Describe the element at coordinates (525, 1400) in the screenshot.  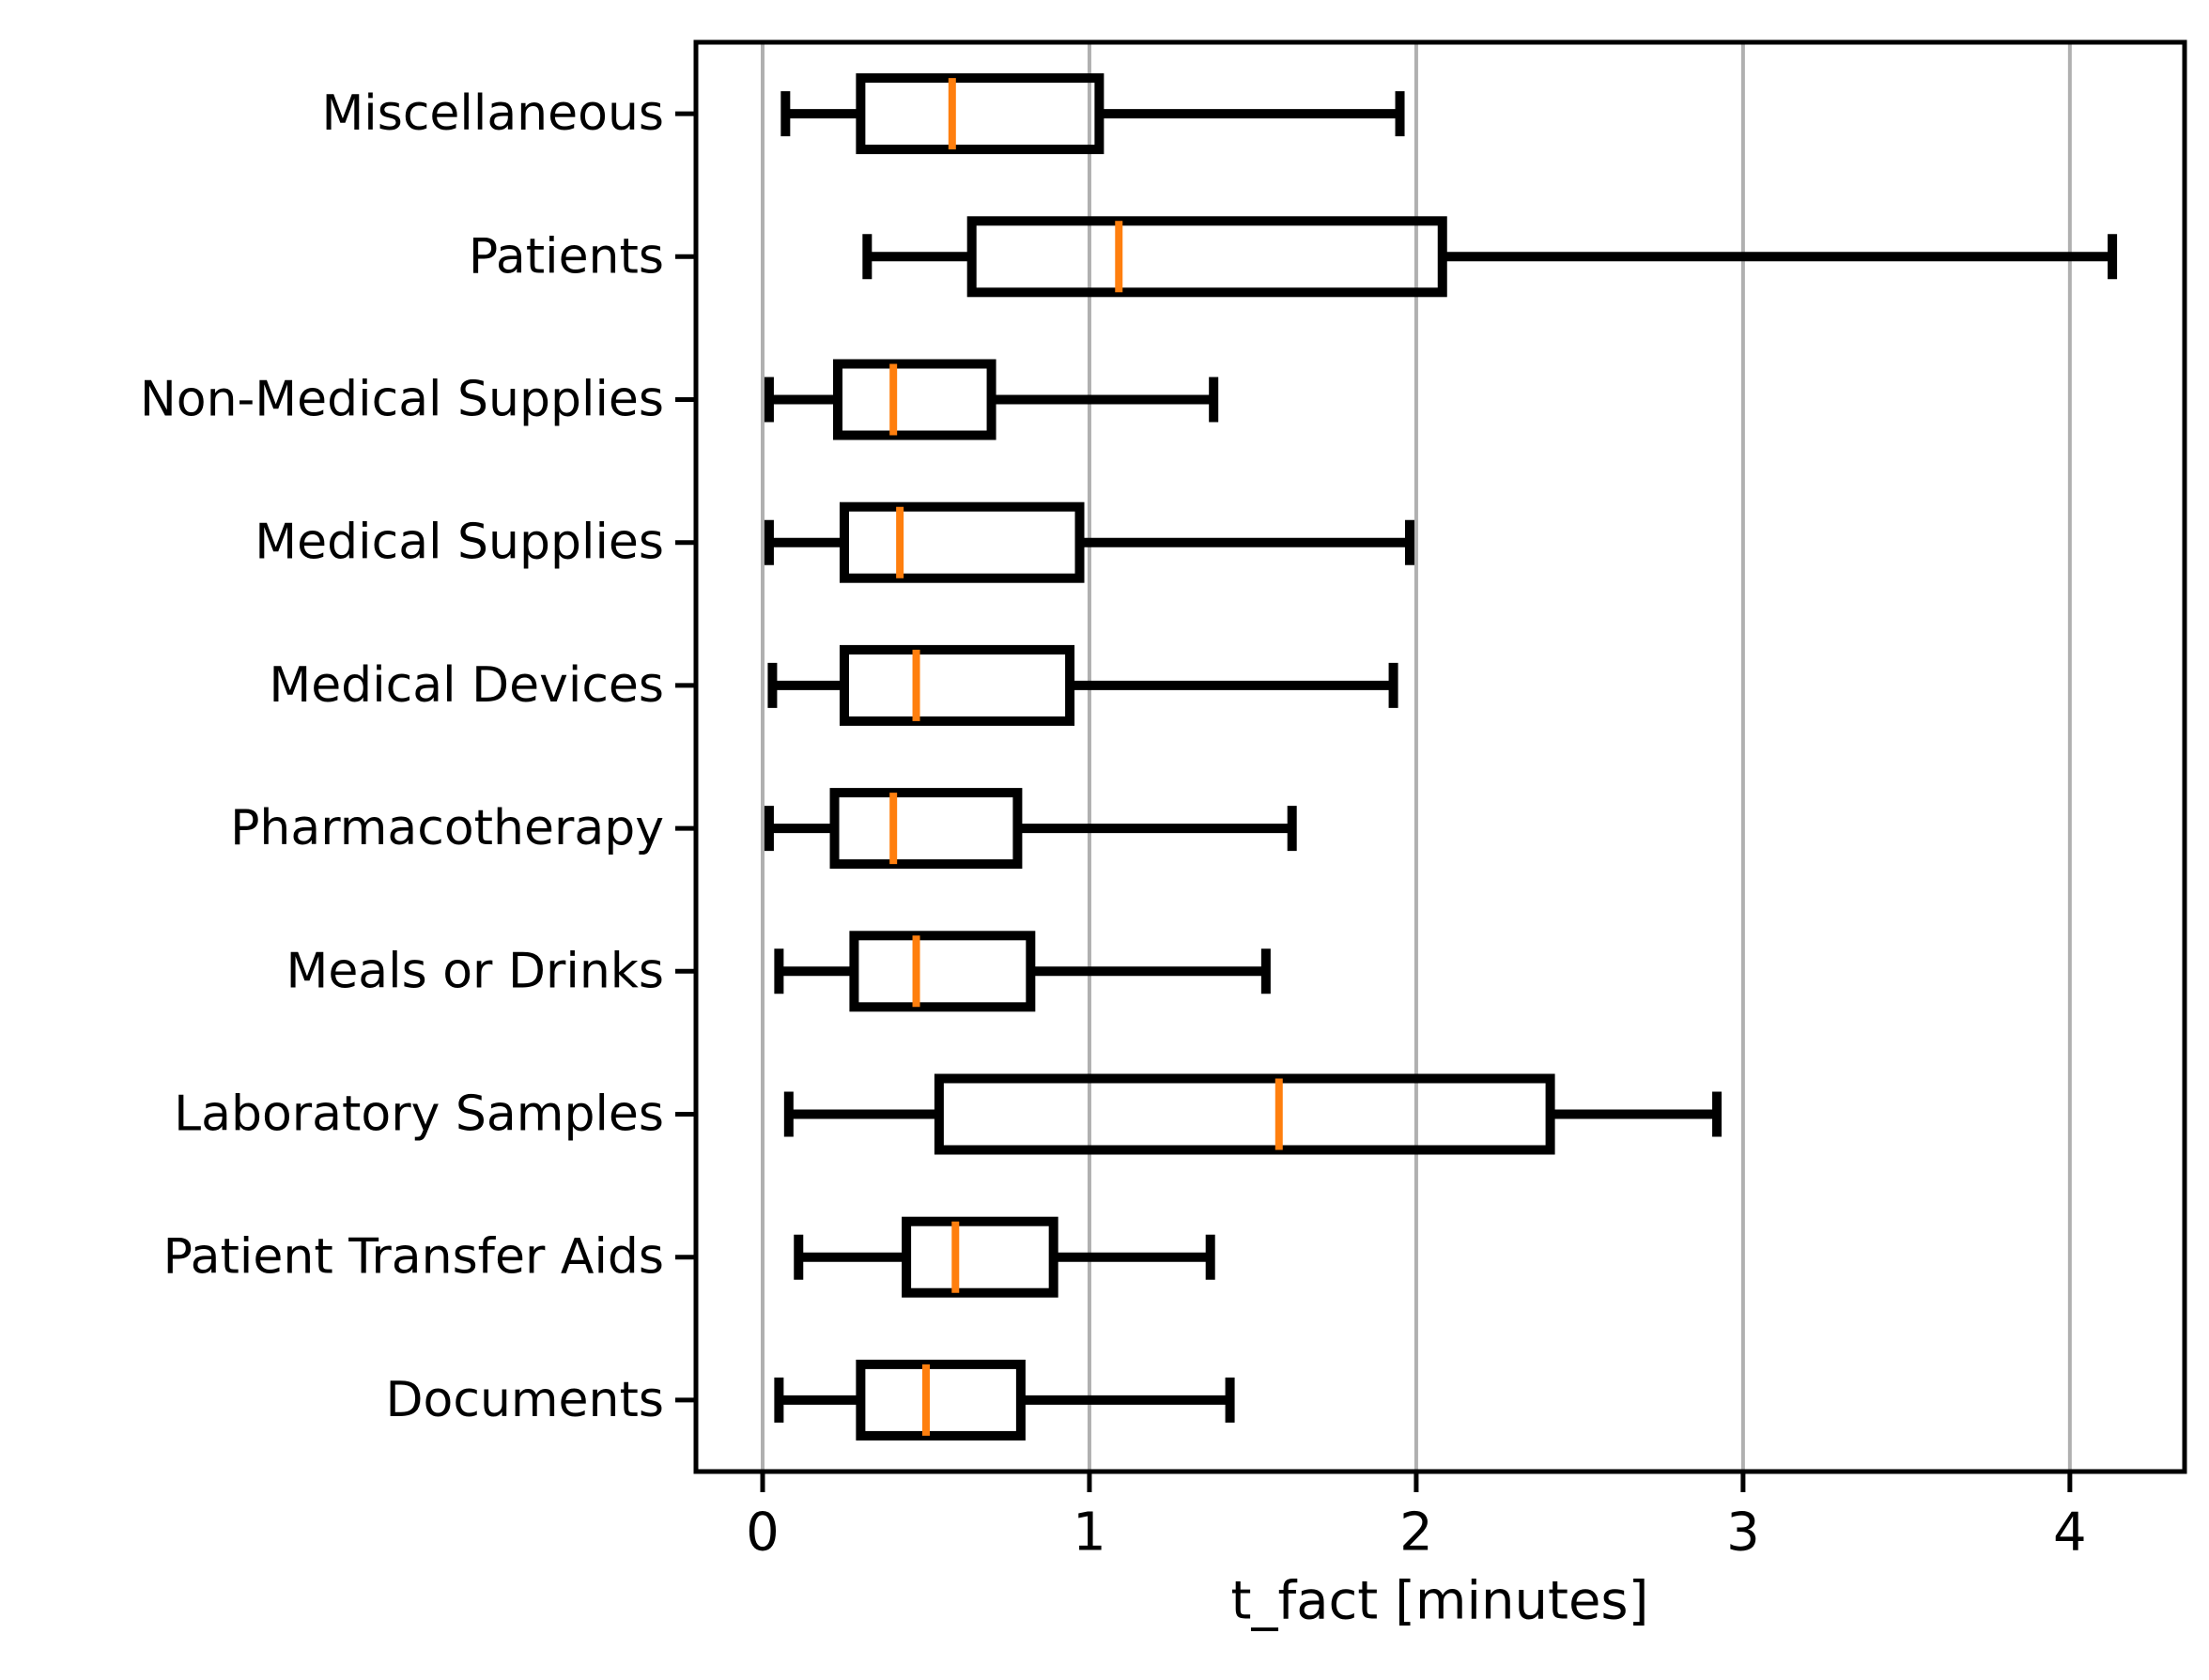
I see `category-label: Documents` at that location.